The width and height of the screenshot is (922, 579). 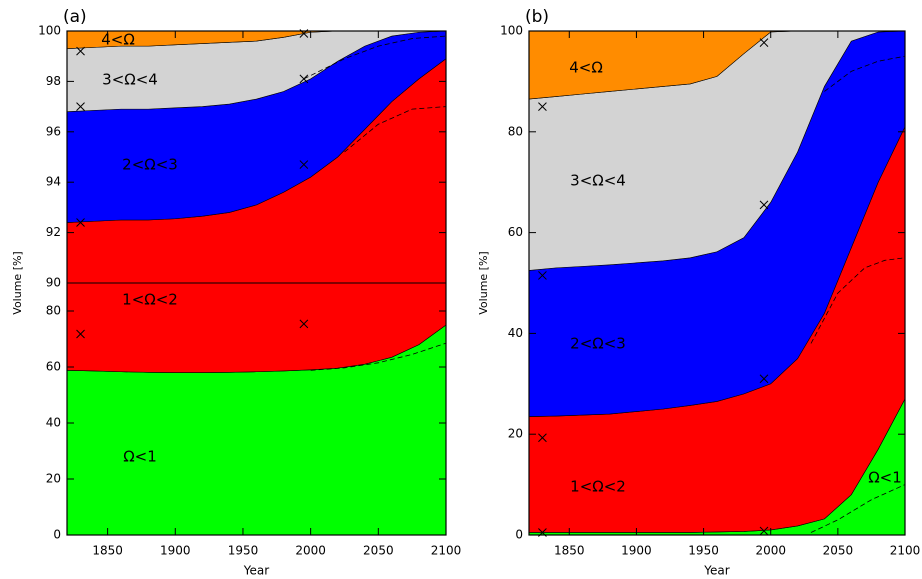 I want to click on y-tick-label: 94, so click(x=53, y=182).